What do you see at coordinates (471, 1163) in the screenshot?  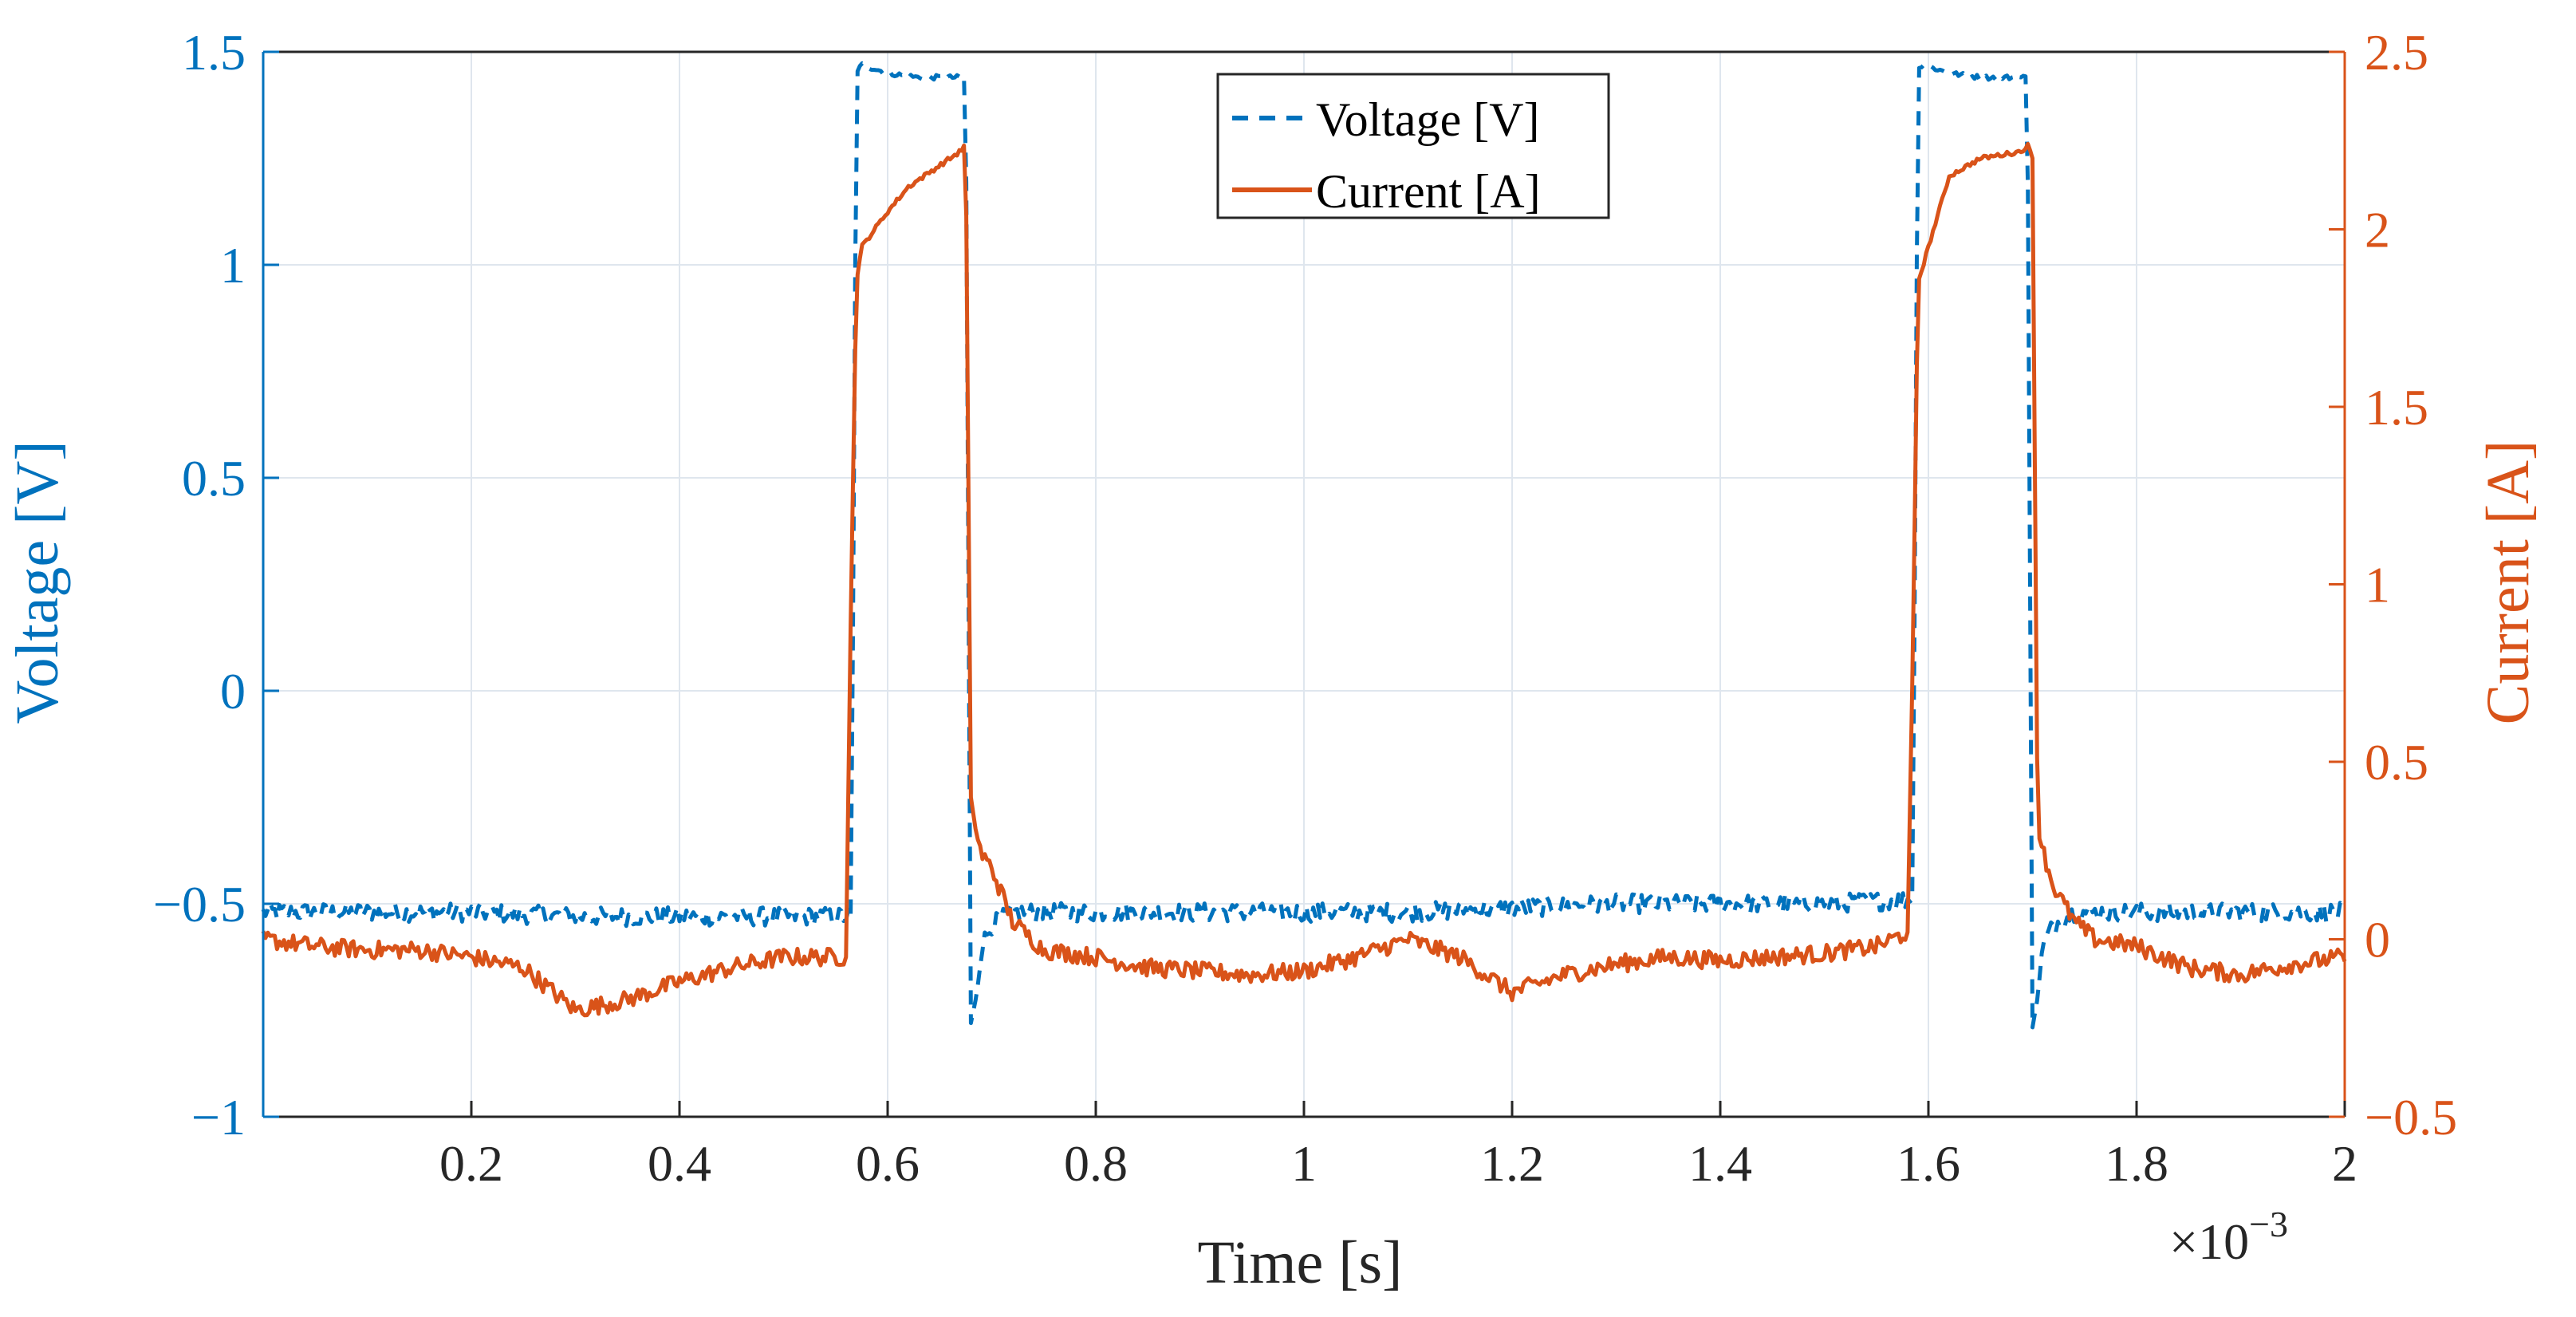 I see `x-tick-label: 0.2` at bounding box center [471, 1163].